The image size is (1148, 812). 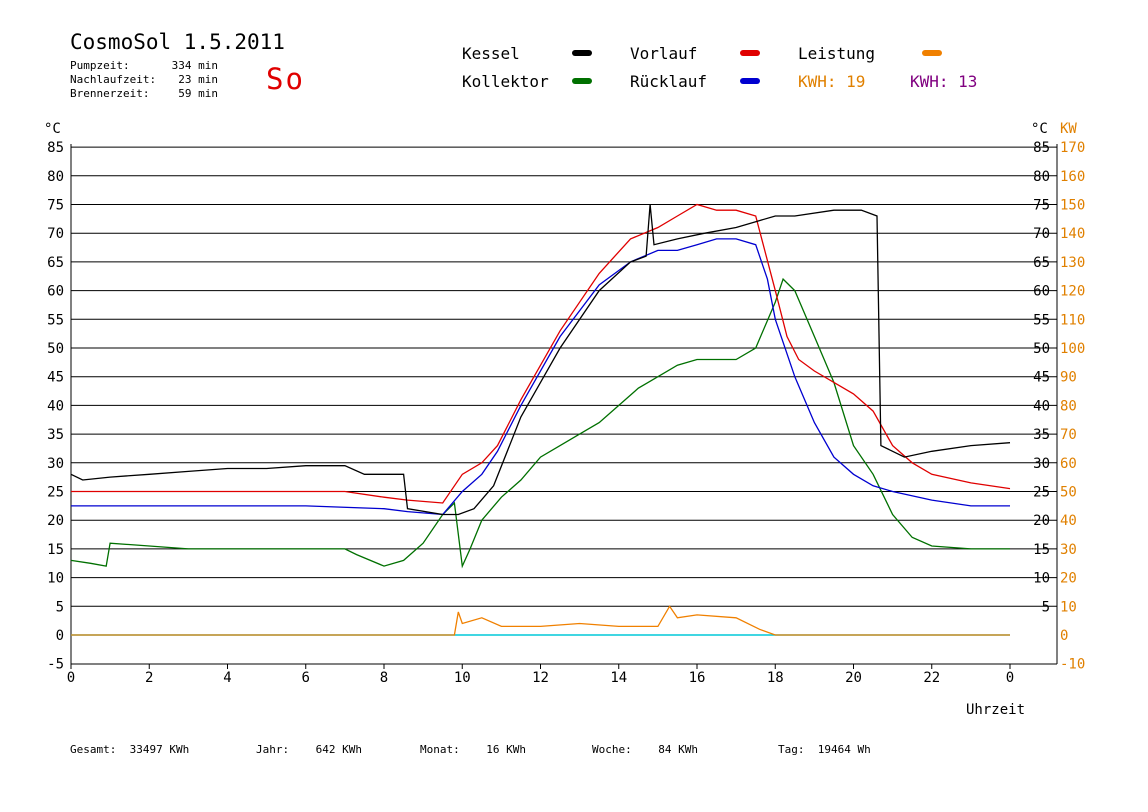 What do you see at coordinates (1041, 435) in the screenshot?
I see `y-tick-label-right: 35` at bounding box center [1041, 435].